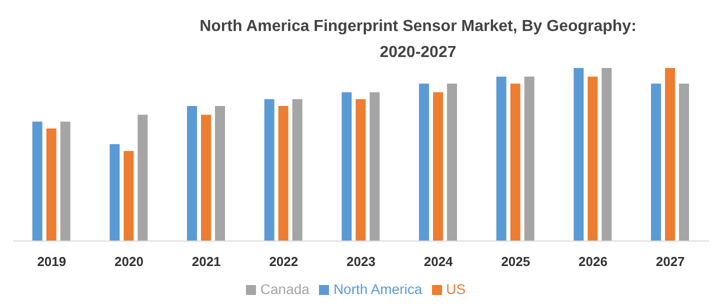 The image size is (722, 305). What do you see at coordinates (670, 262) in the screenshot?
I see `x-tick-label: 2027` at bounding box center [670, 262].